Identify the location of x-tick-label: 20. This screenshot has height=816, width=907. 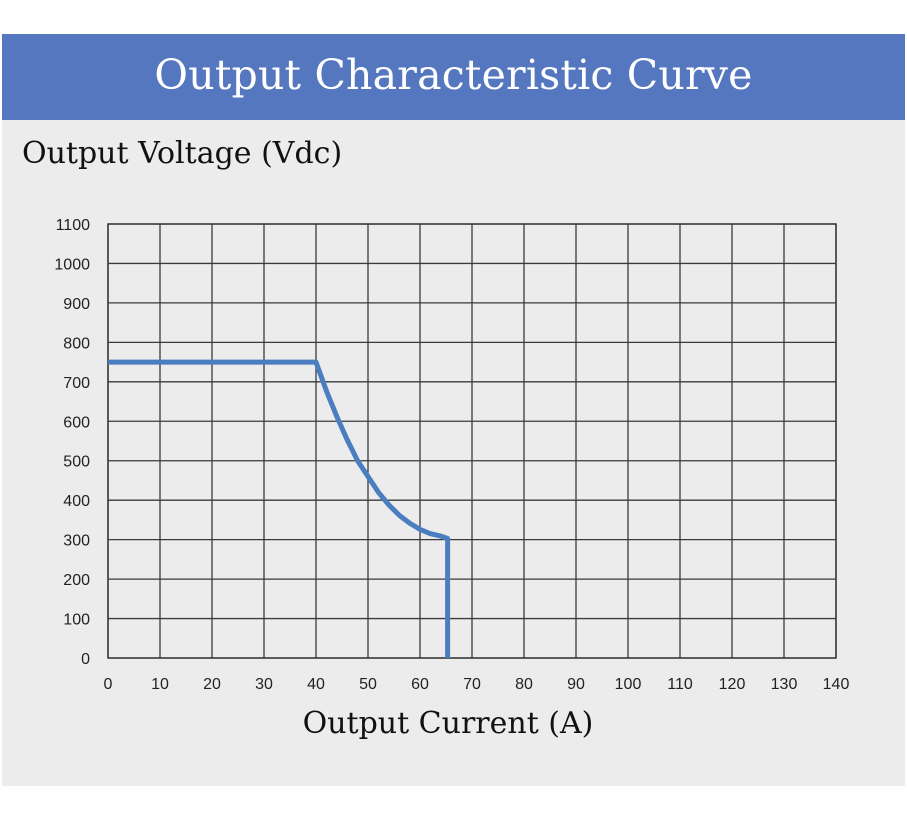
(212, 684).